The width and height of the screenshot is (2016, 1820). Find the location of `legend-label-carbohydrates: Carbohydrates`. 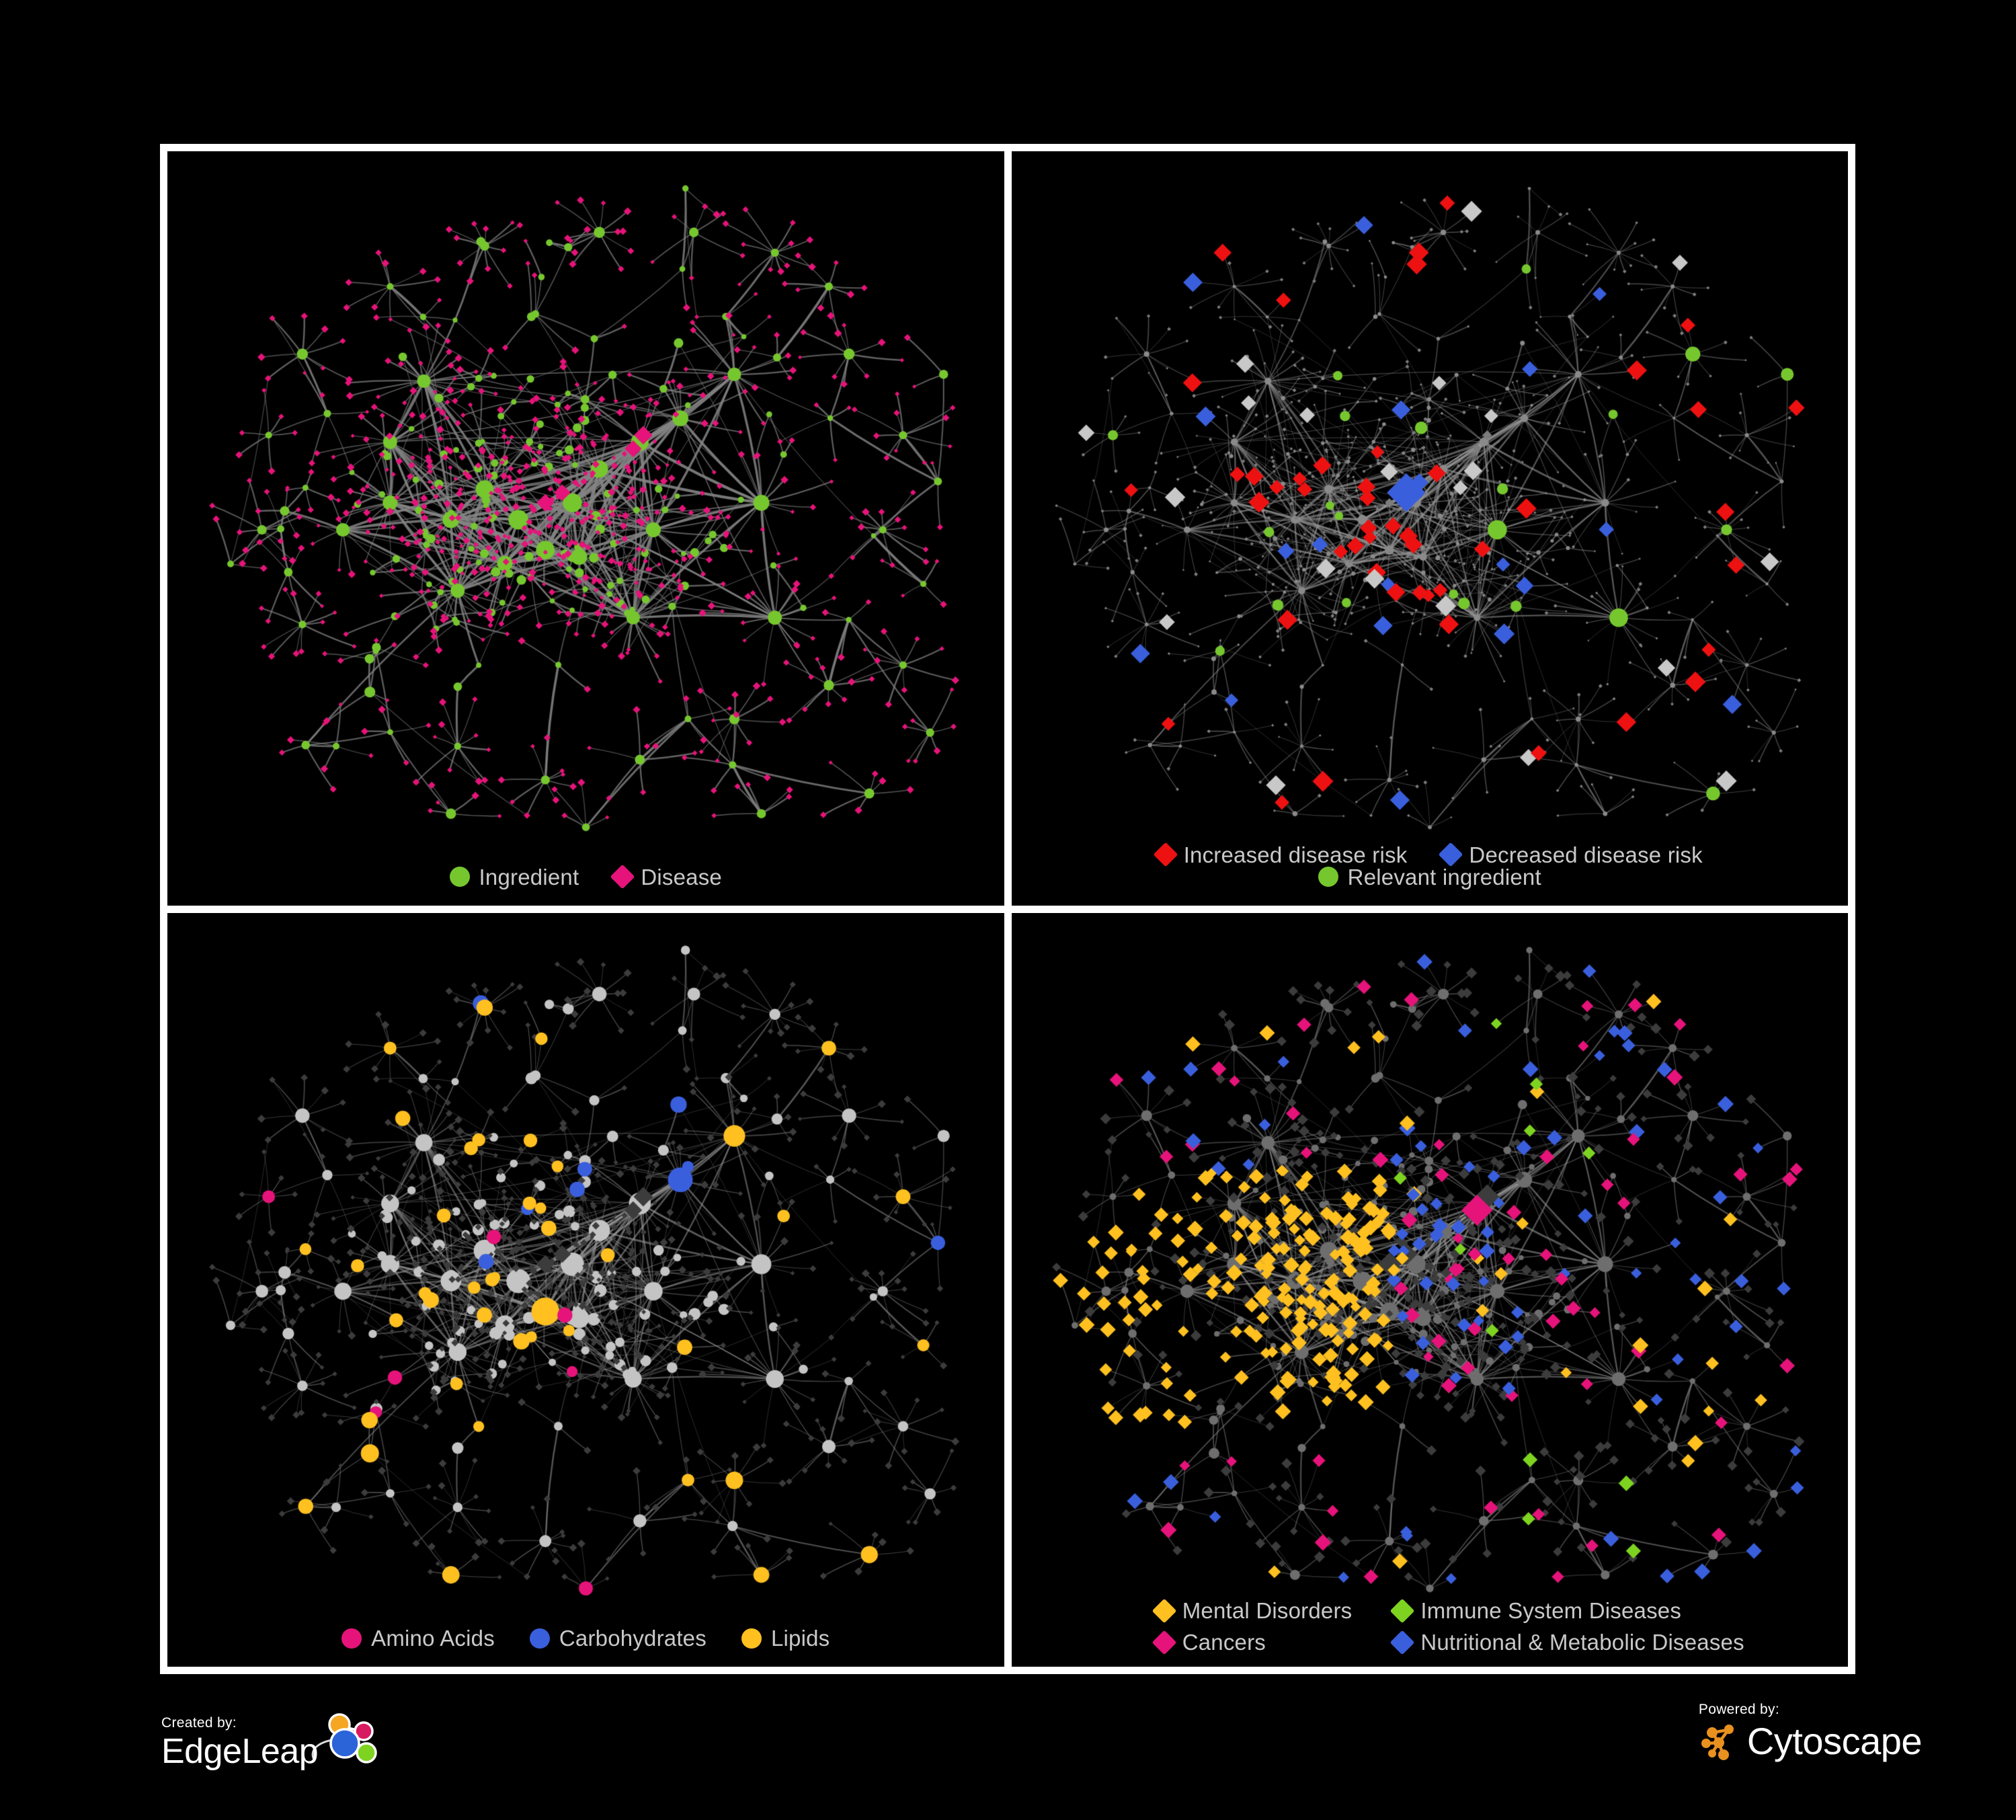

legend-label-carbohydrates: Carbohydrates is located at coordinates (633, 1638).